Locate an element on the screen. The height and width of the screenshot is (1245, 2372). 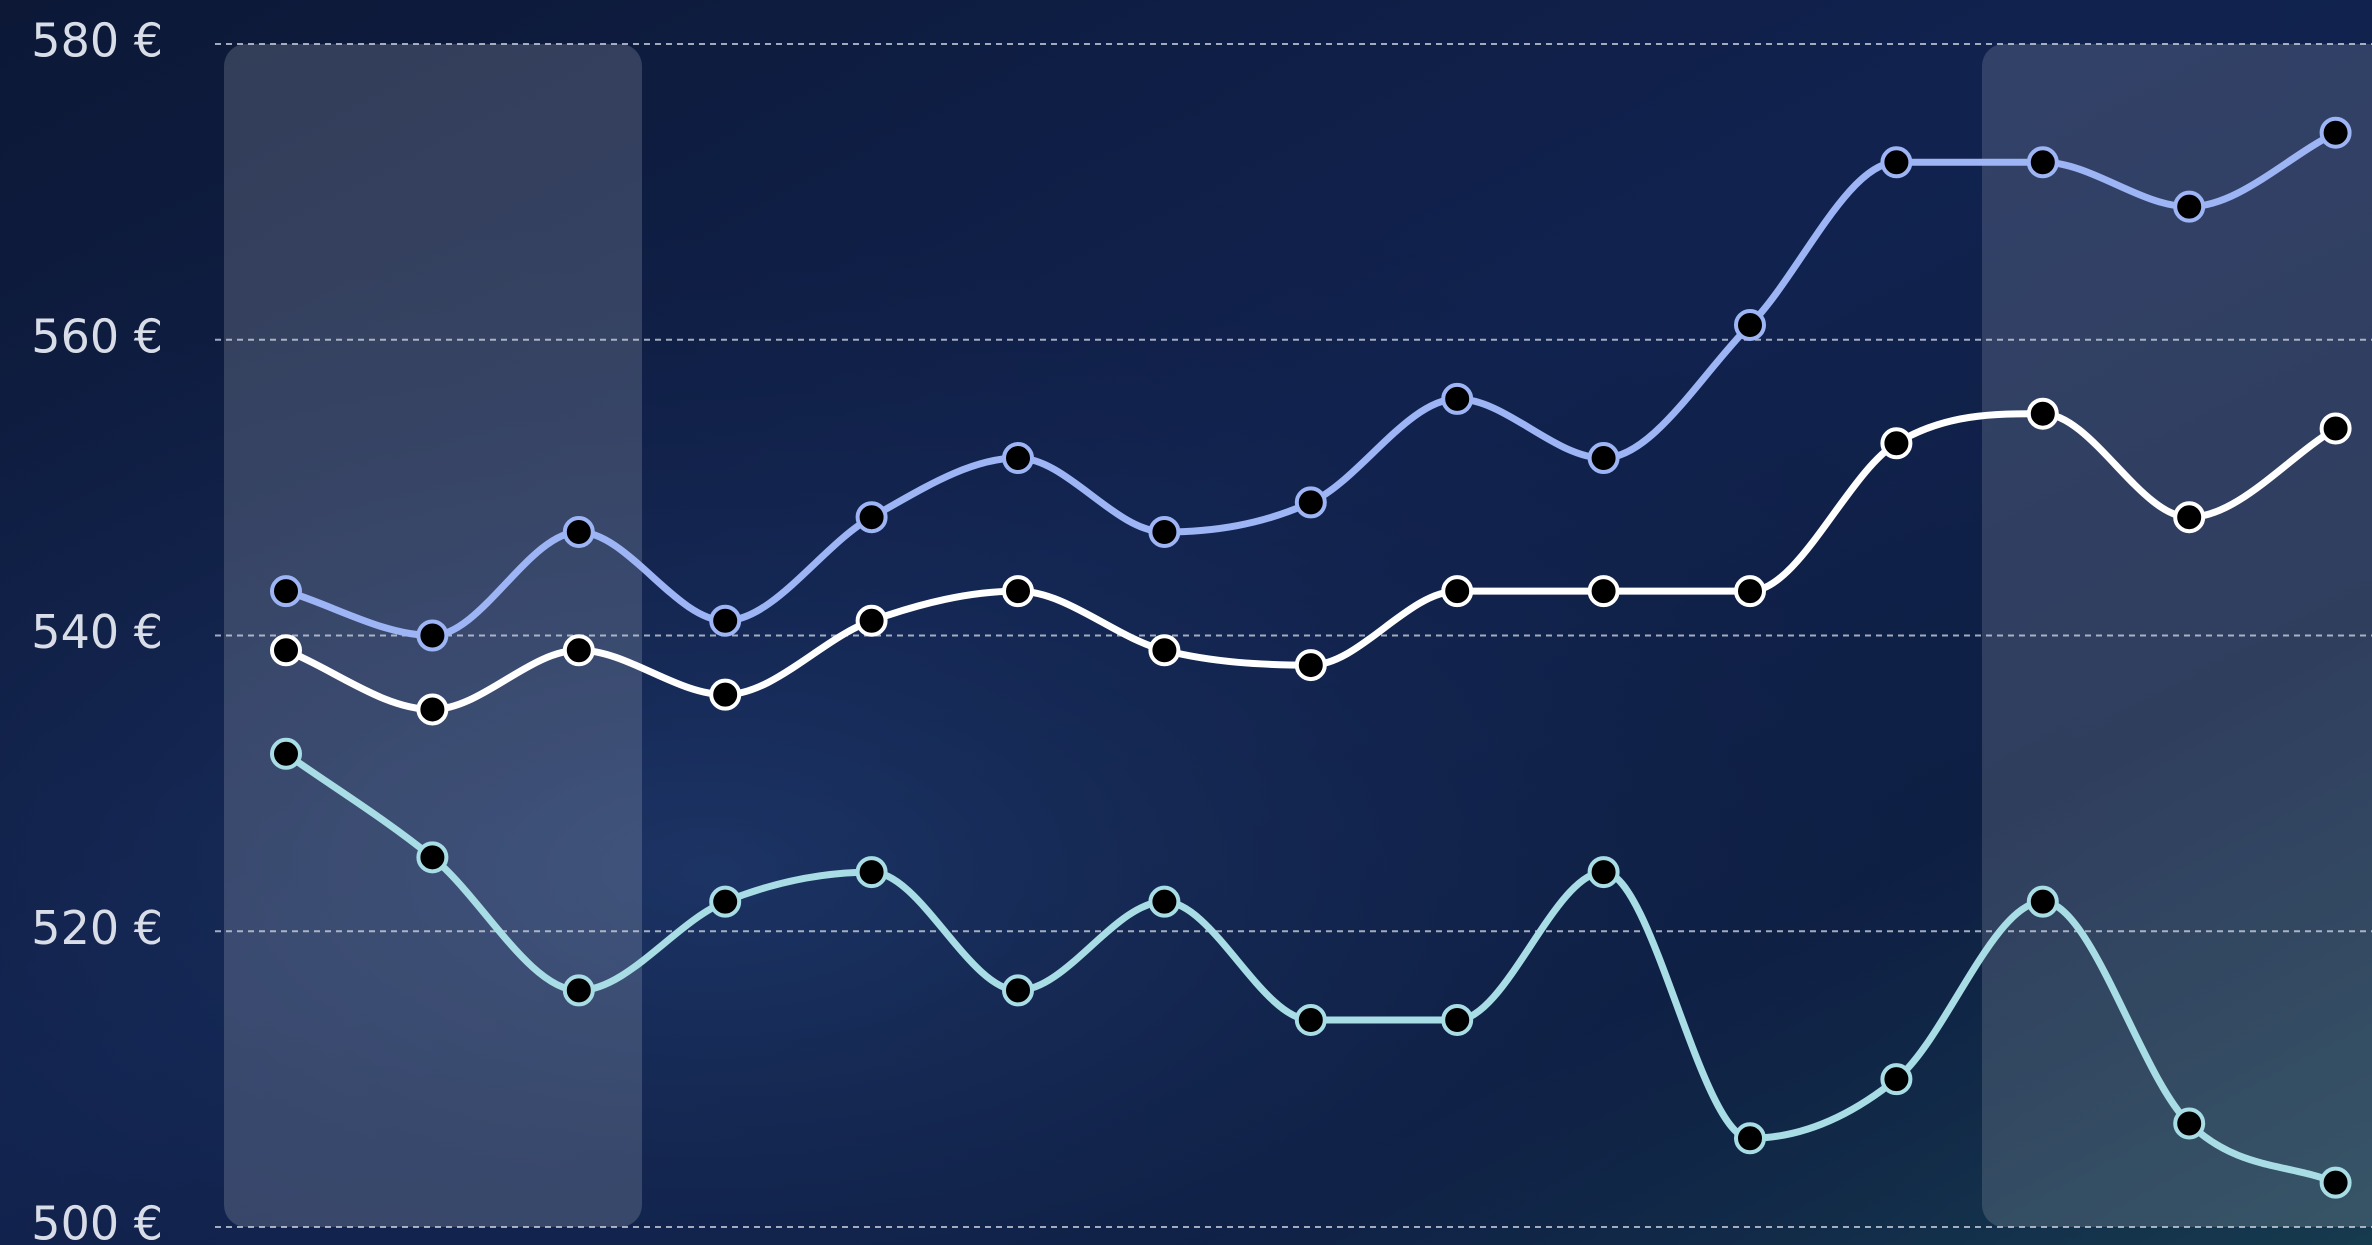
y-tick-label: 500 € is located at coordinates (97, 1221).